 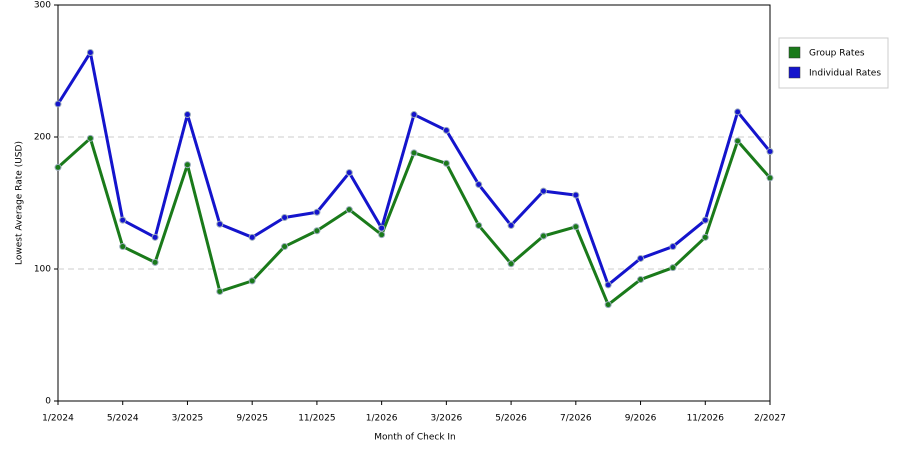 I want to click on x-tick-label: 1/2026, so click(x=382, y=419).